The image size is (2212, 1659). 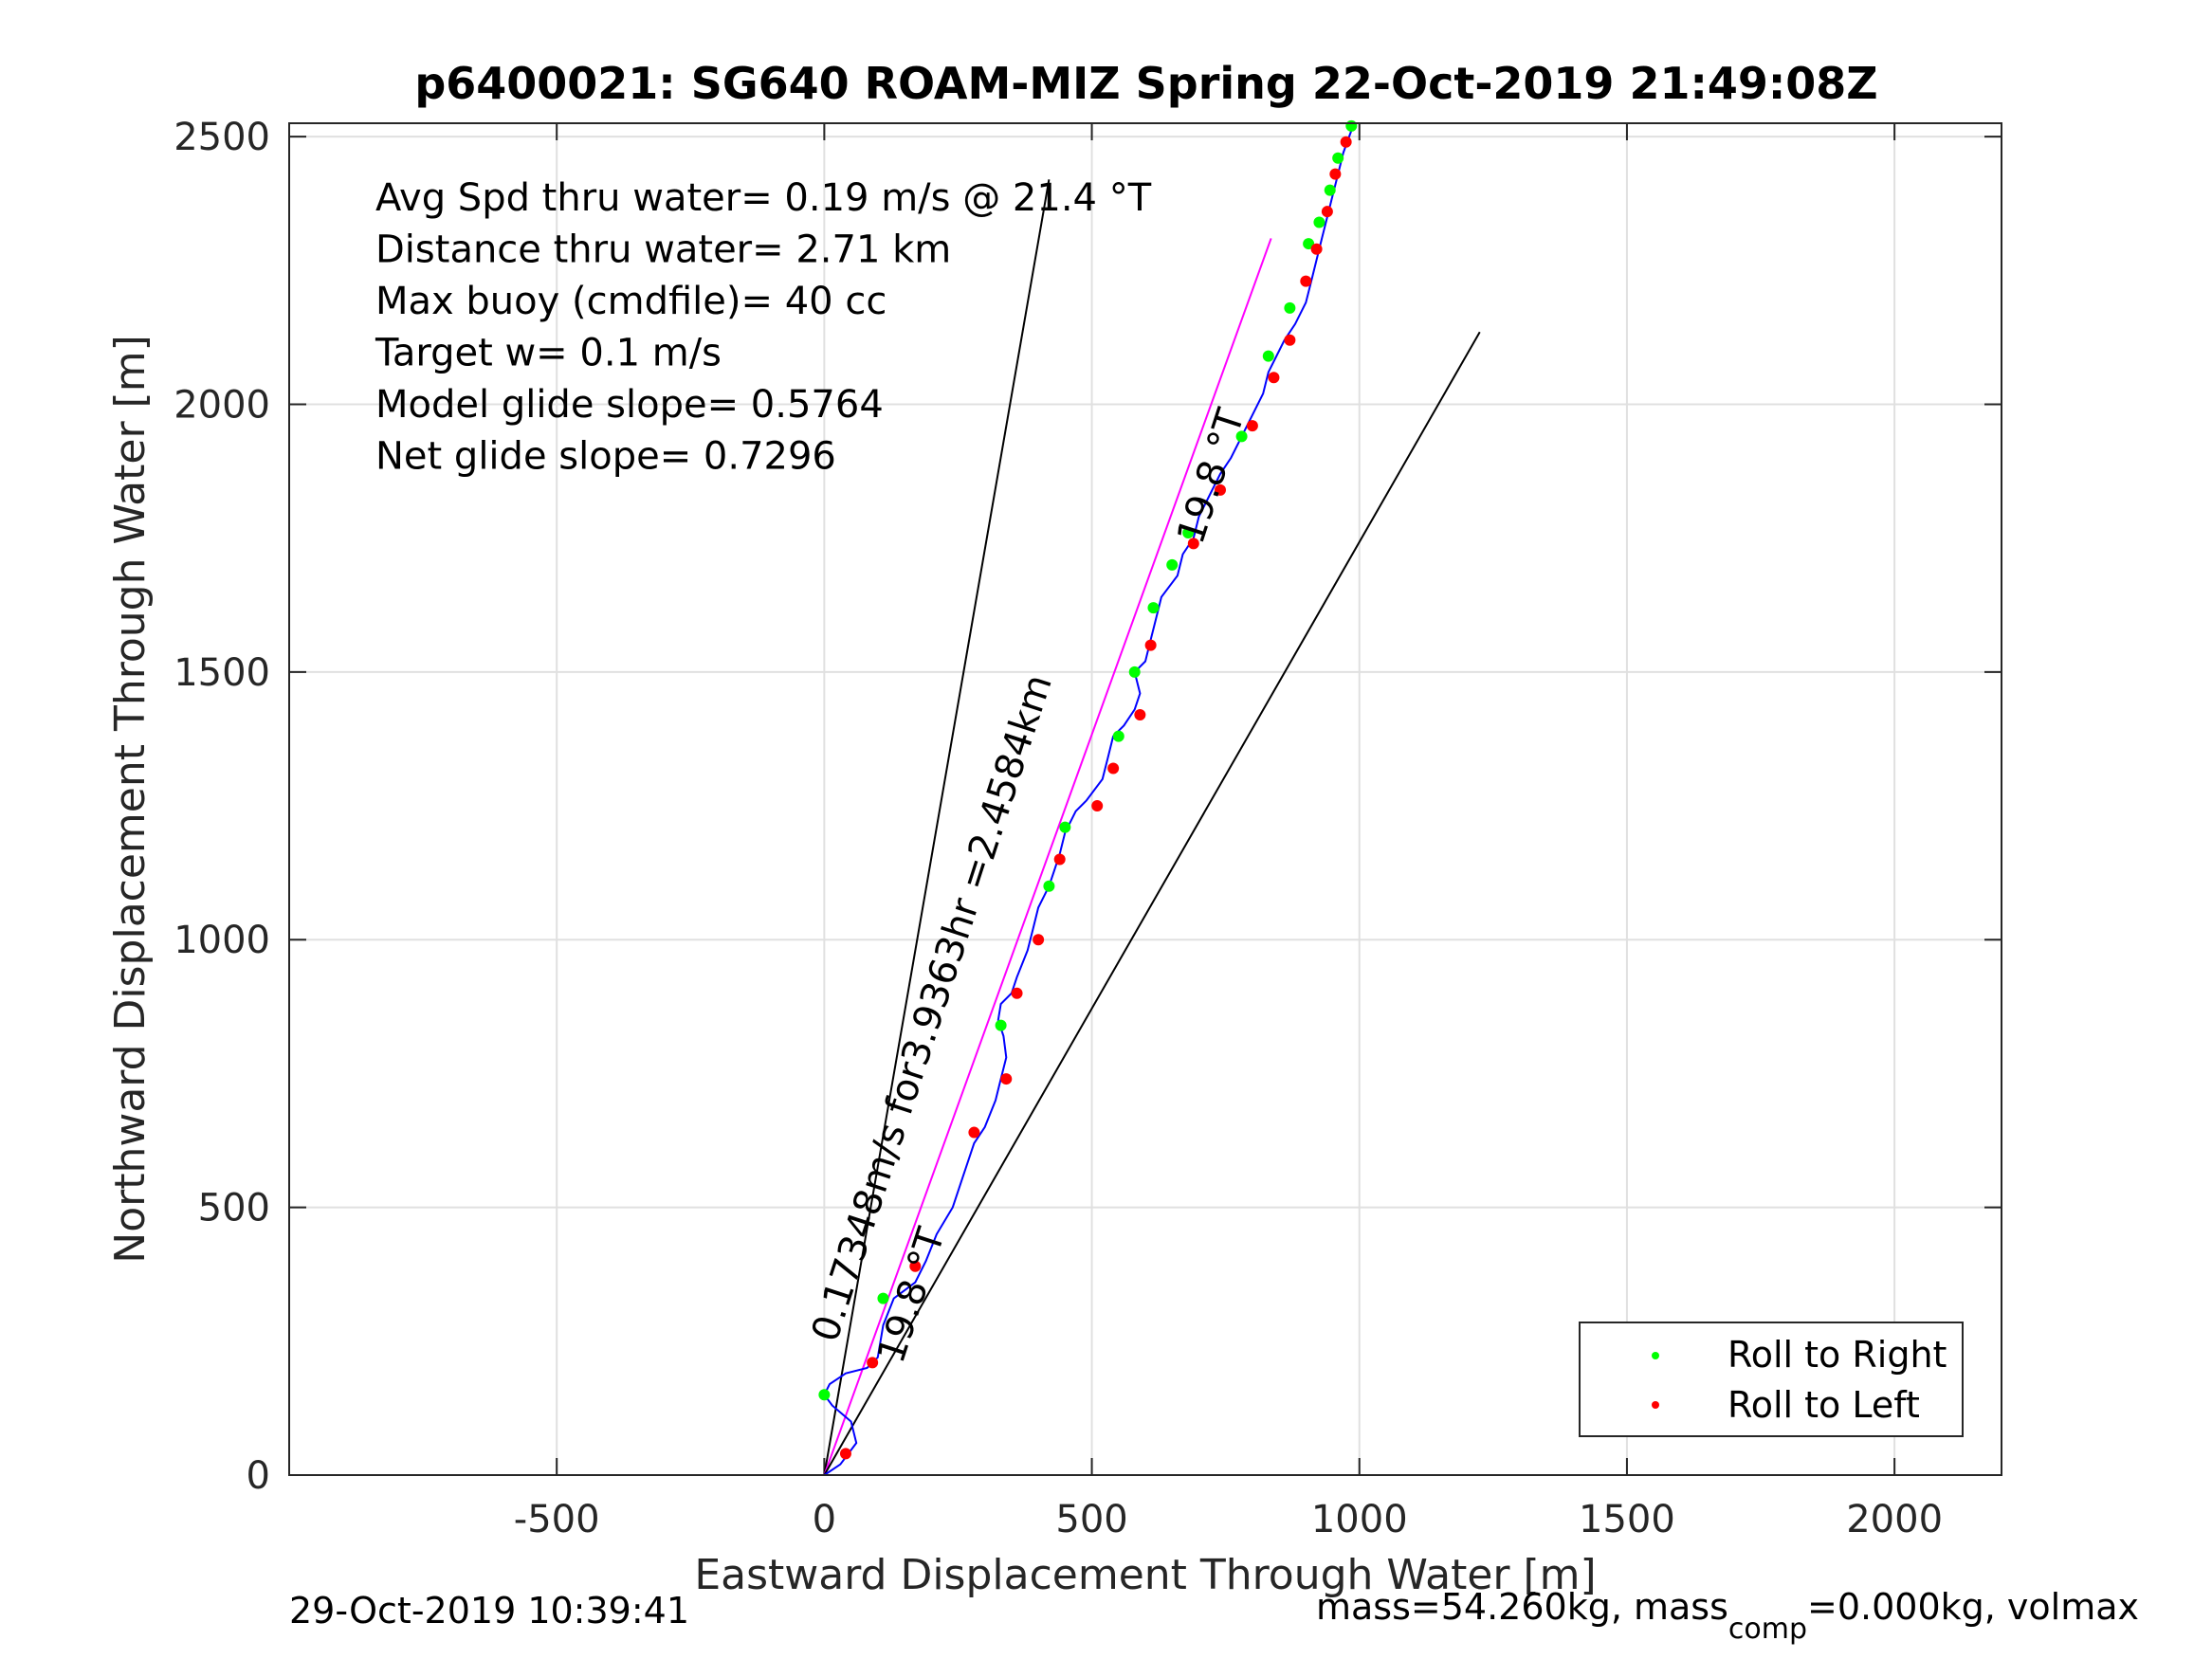 What do you see at coordinates (1894, 1519) in the screenshot?
I see `x-tick-label: 2000` at bounding box center [1894, 1519].